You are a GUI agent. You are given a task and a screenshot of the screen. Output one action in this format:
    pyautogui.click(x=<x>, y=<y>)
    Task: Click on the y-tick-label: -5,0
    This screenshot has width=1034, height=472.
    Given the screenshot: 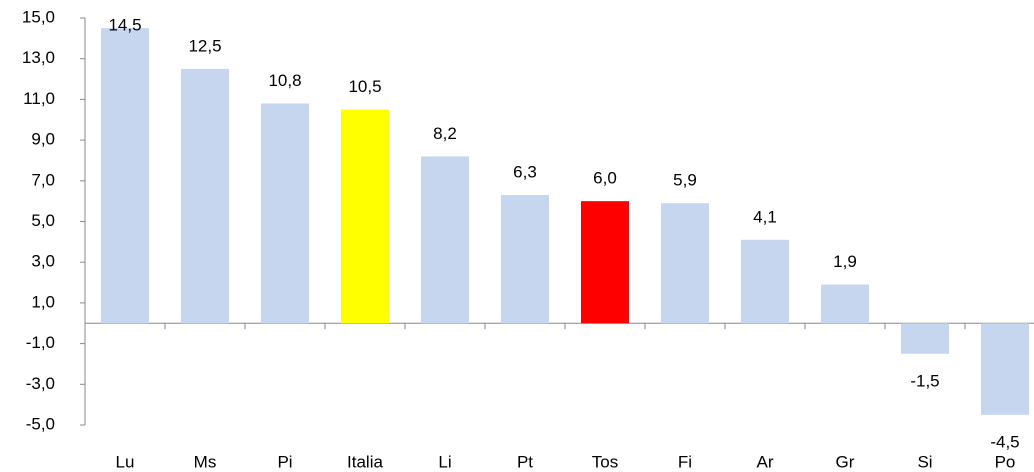 What is the action you would take?
    pyautogui.click(x=40, y=423)
    